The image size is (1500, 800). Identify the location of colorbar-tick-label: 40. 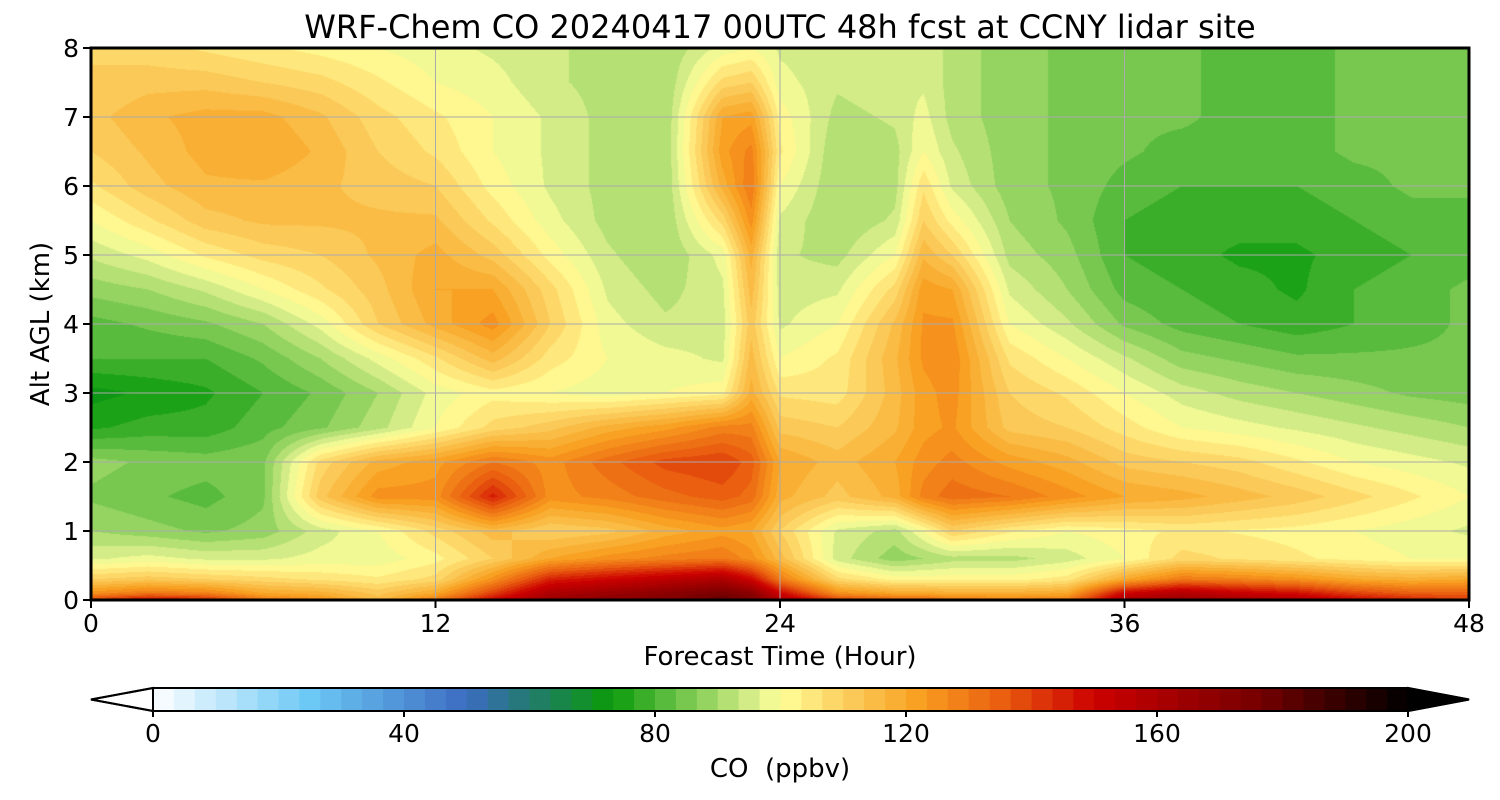
(404, 733).